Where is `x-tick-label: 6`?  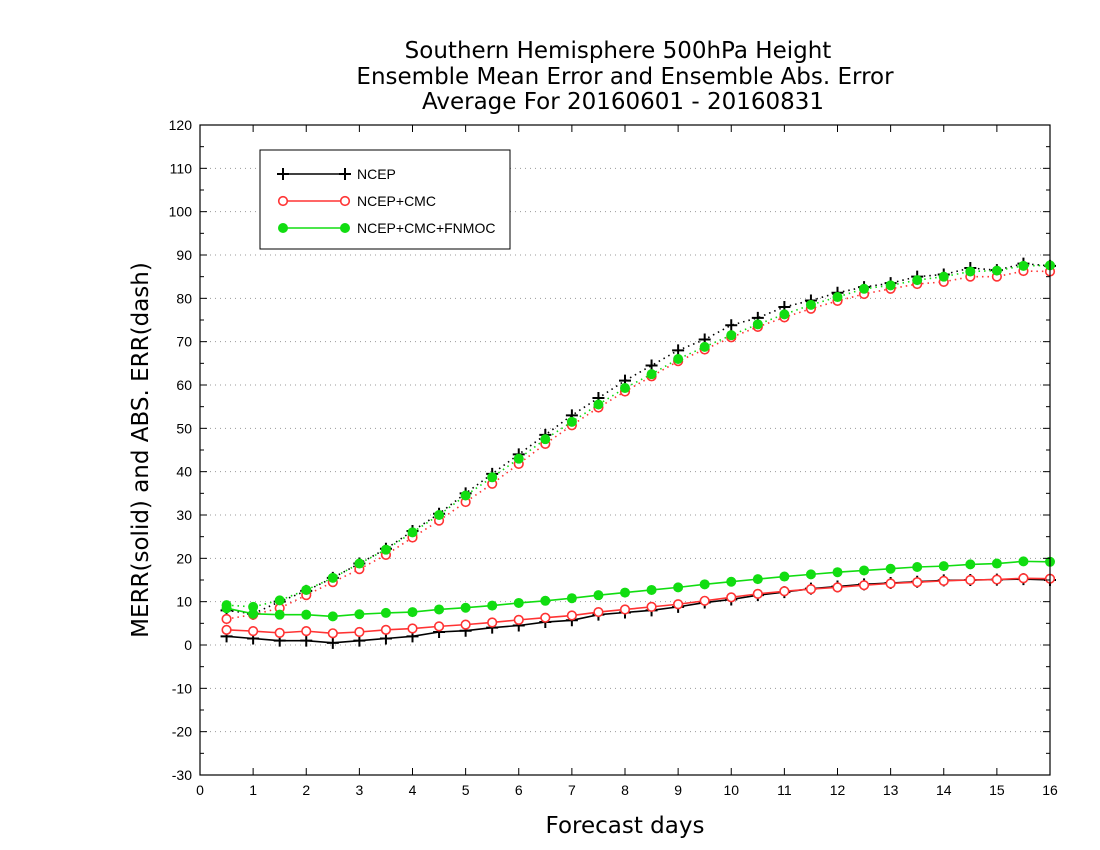
x-tick-label: 6 is located at coordinates (519, 790).